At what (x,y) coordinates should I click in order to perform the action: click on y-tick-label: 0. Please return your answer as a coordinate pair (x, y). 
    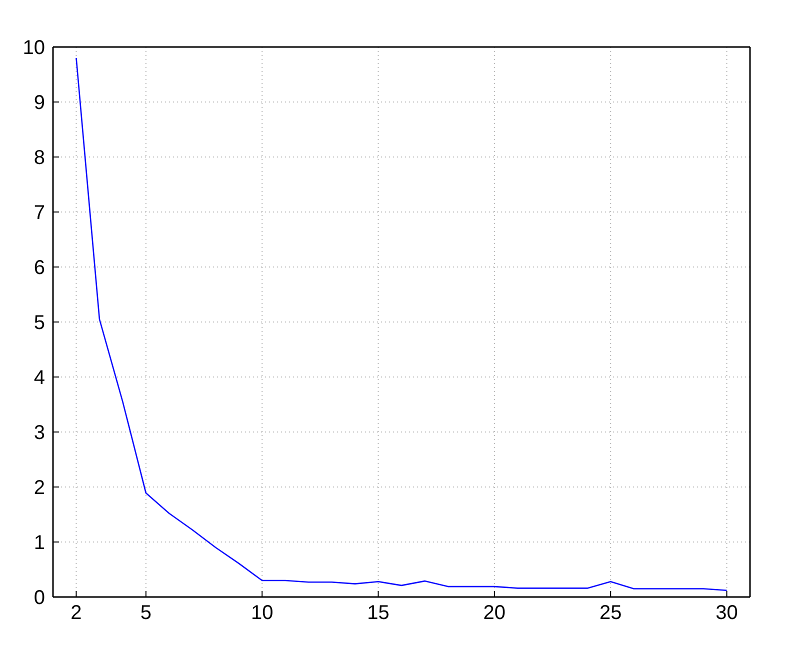
    Looking at the image, I should click on (39, 598).